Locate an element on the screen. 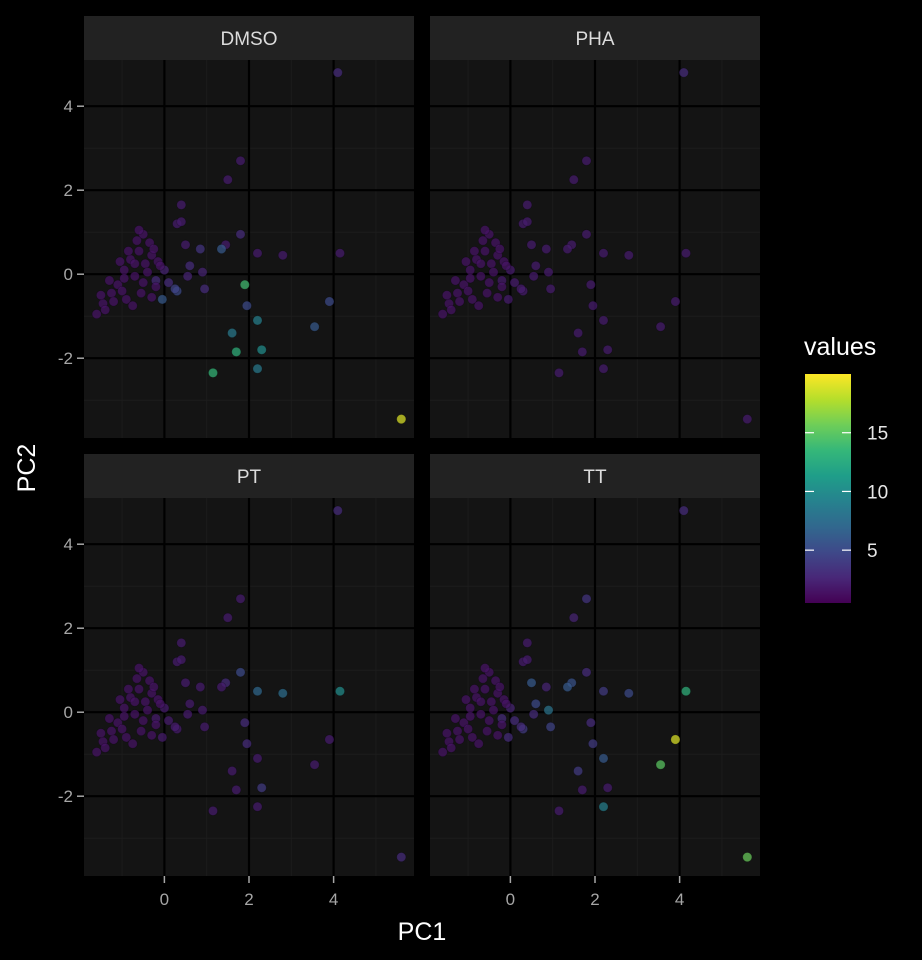 Image resolution: width=922 pixels, height=960 pixels. facet-label: PT is located at coordinates (249, 477).